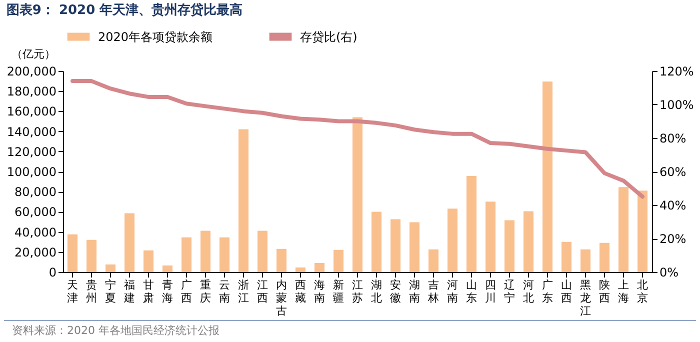  What do you see at coordinates (129, 291) in the screenshot?
I see `x-tick-label: 福建` at bounding box center [129, 291].